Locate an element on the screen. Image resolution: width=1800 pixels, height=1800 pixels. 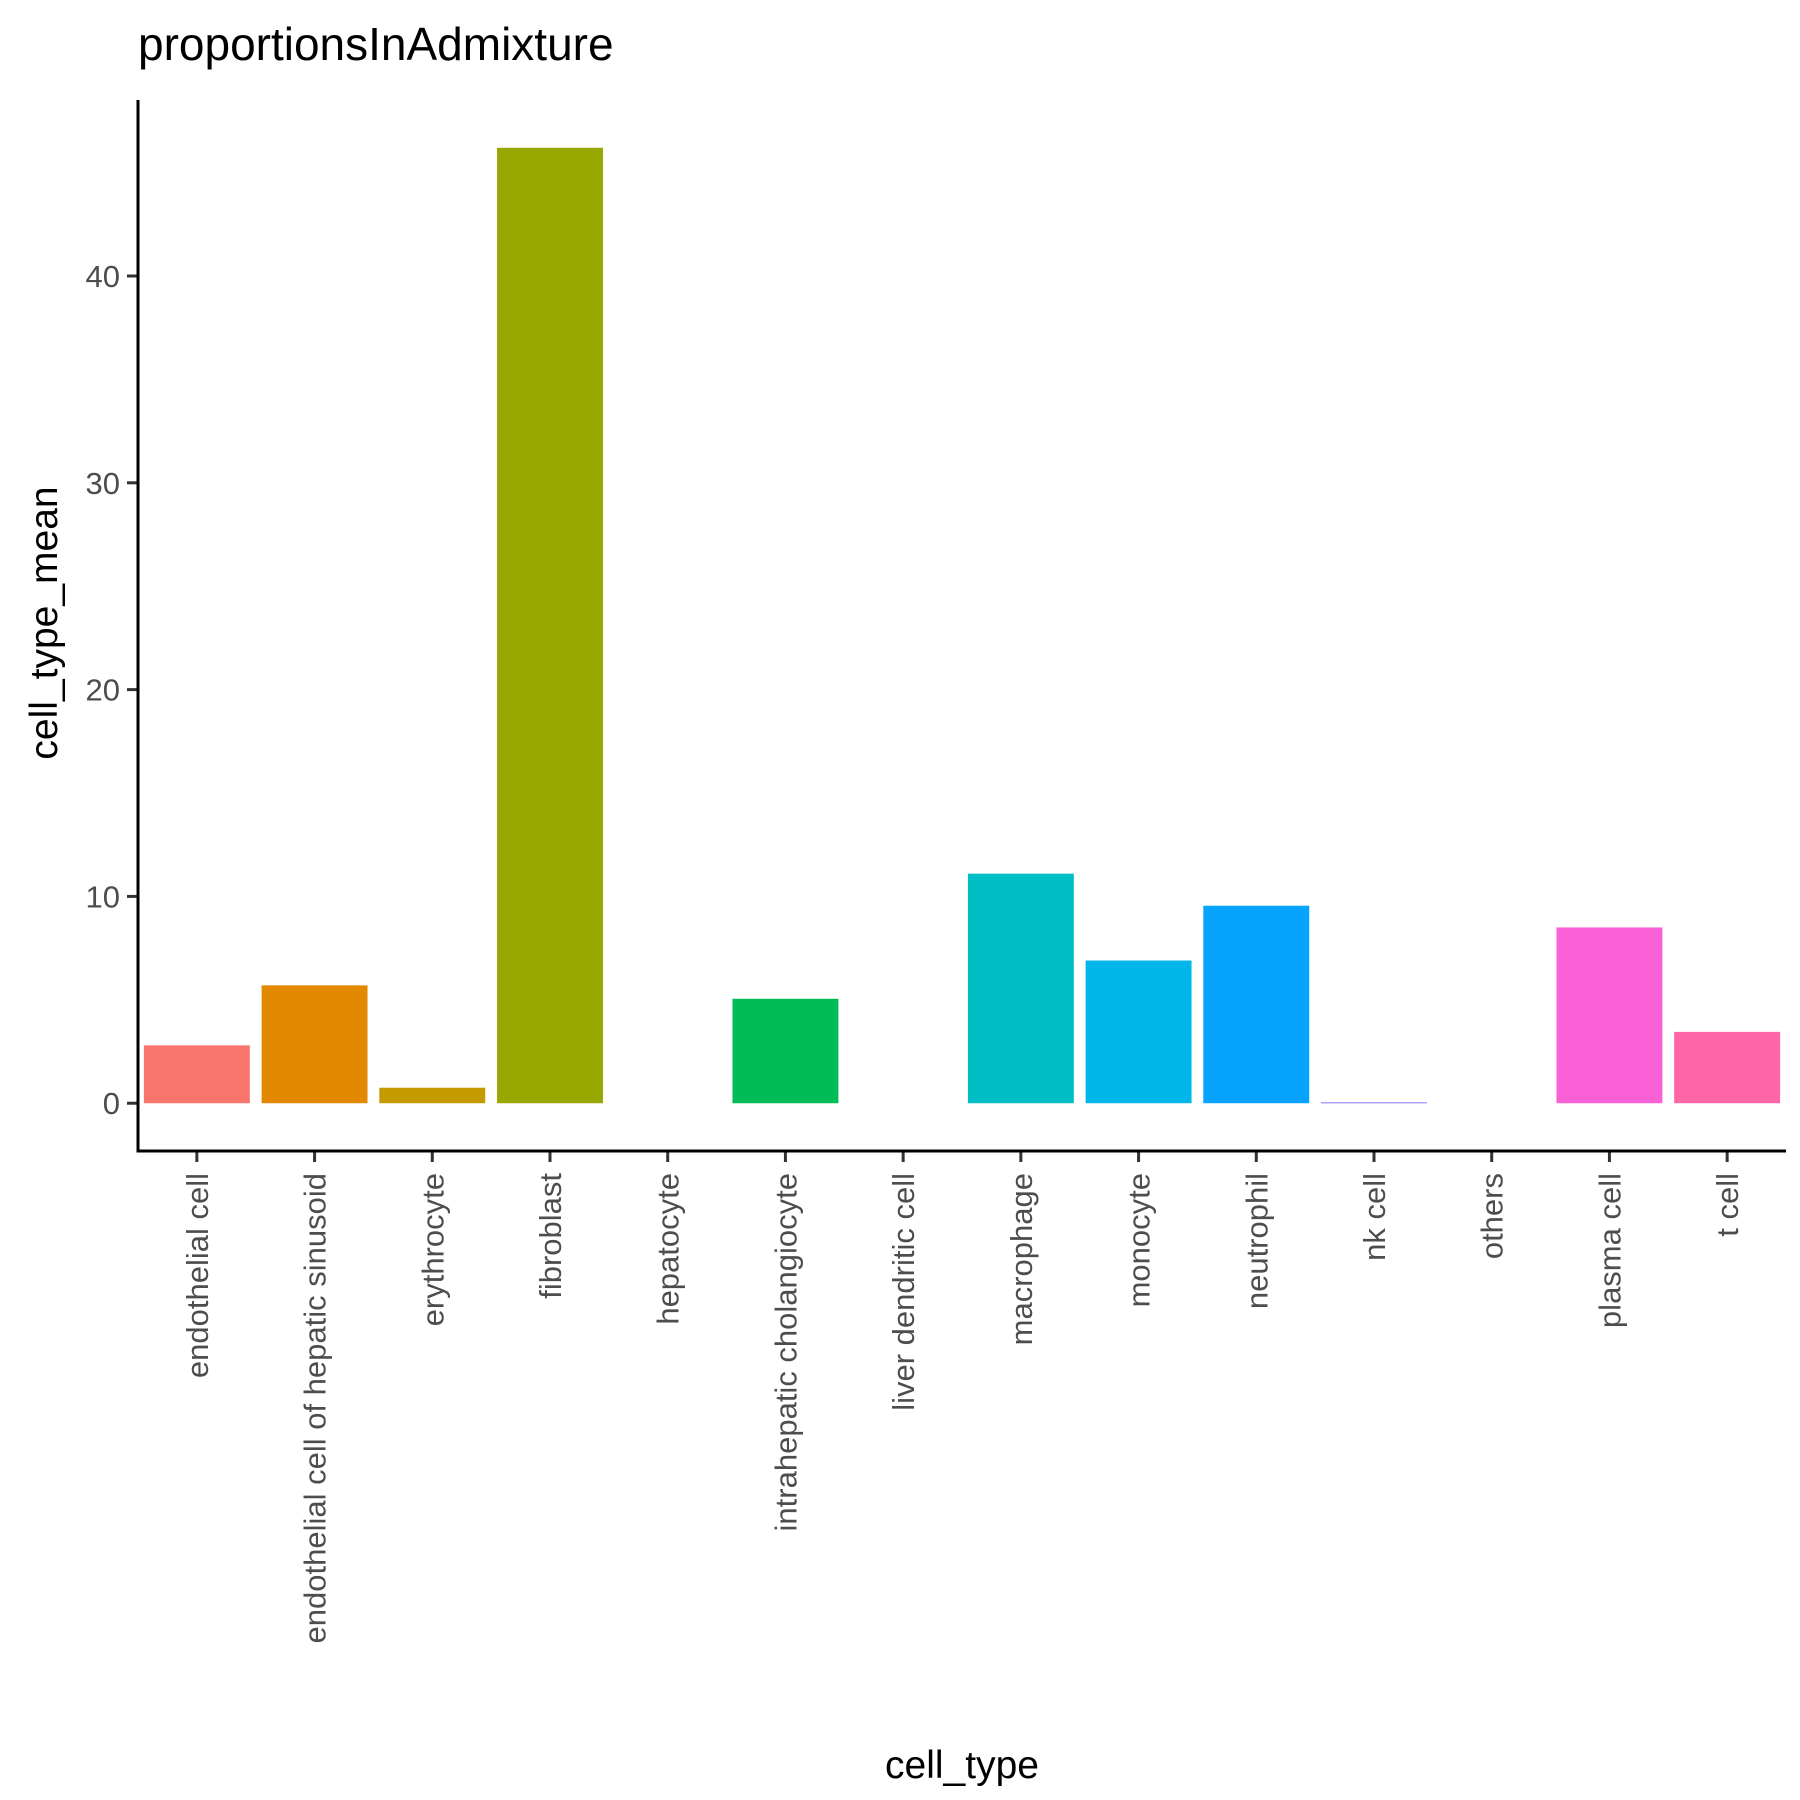
x-tick-label: endothelial cell of hepatic sinusoid is located at coordinates (315, 1408).